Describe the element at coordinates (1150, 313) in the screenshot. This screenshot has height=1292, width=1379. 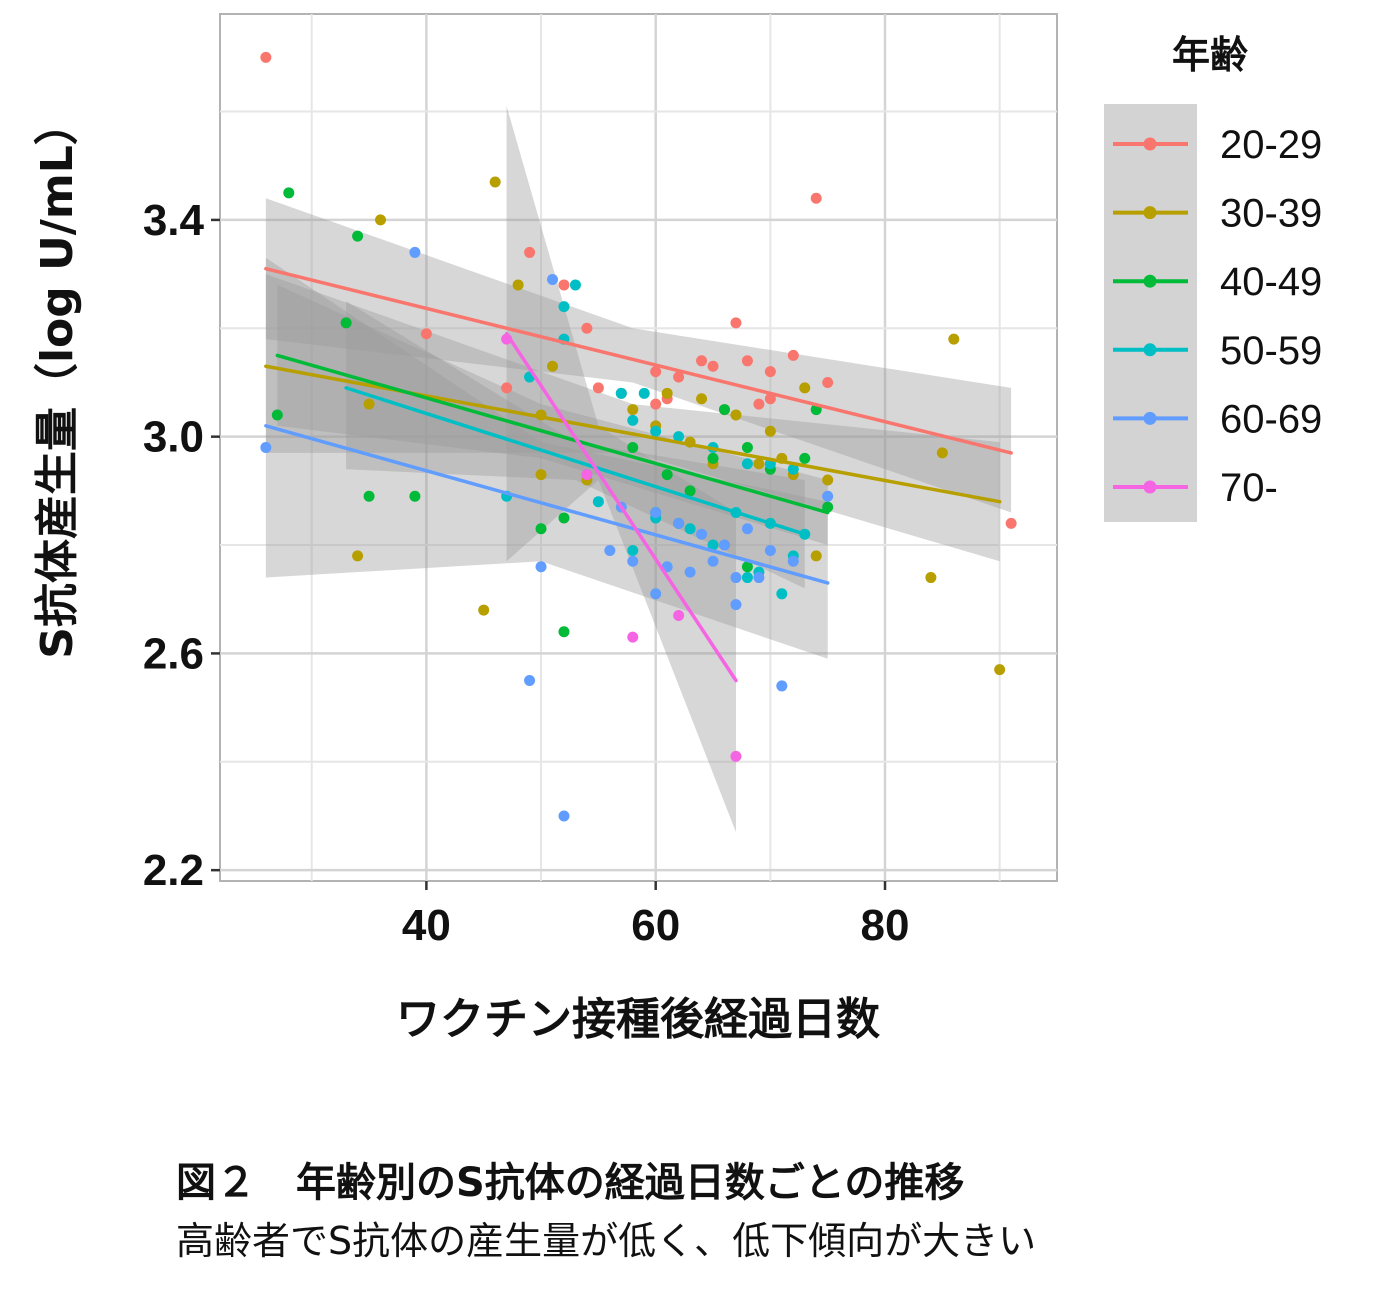
I see `legend-key-background` at that location.